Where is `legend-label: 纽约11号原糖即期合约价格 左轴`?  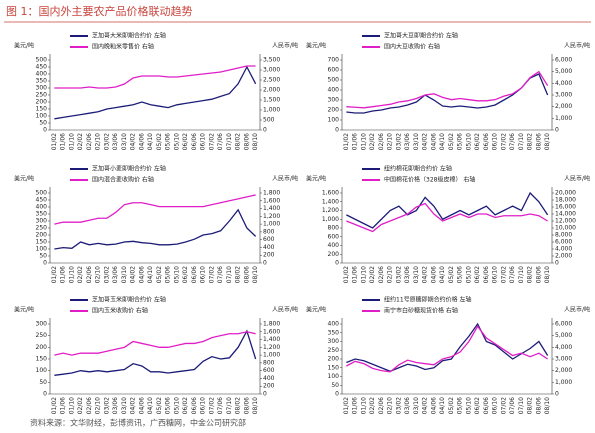 legend-label: 纽约11号原糖即期合约价格 左轴 is located at coordinates (428, 300).